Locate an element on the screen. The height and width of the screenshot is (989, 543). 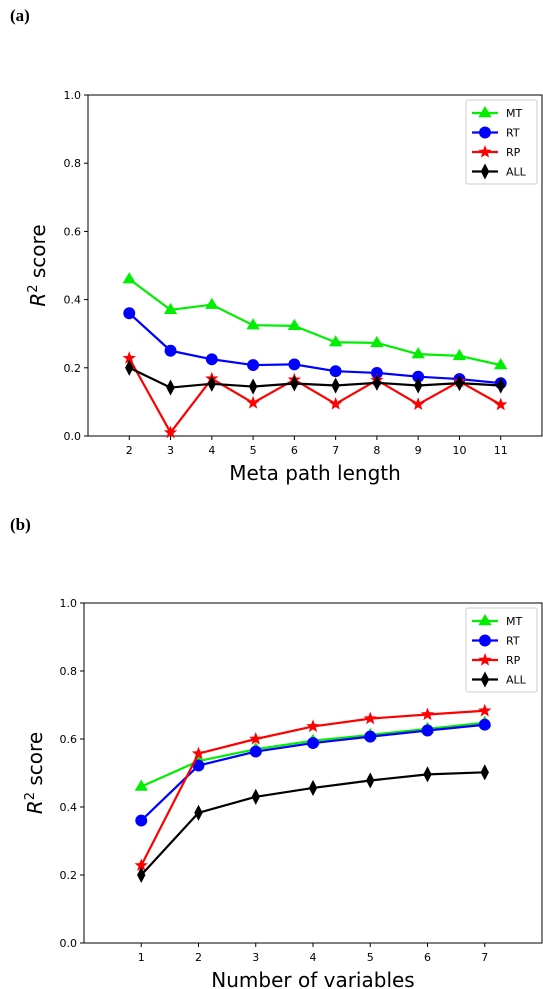
legend: MT RT RP ALL is located at coordinates (501, 650).